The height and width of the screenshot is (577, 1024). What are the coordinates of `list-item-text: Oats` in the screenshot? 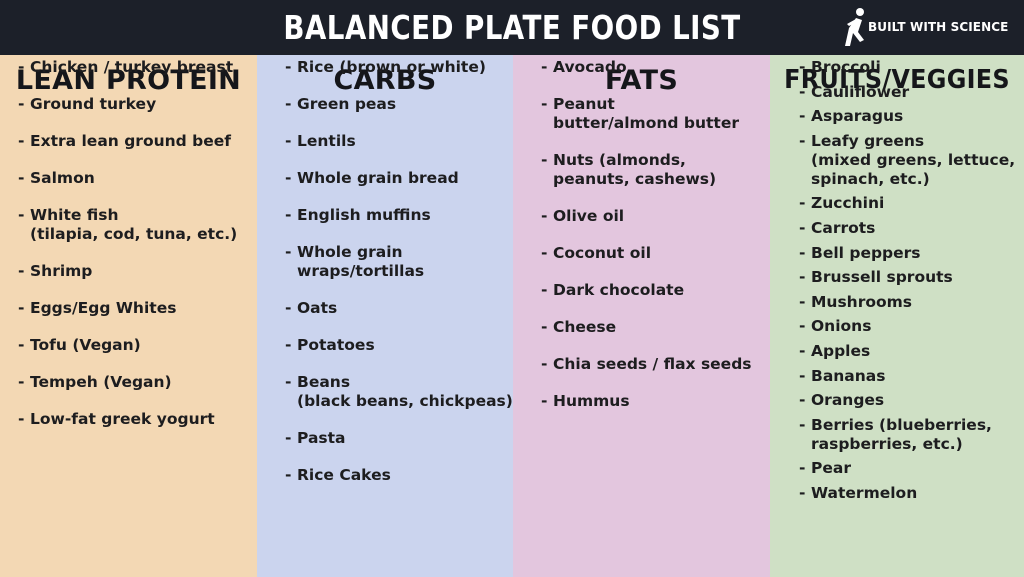 It's located at (317, 308).